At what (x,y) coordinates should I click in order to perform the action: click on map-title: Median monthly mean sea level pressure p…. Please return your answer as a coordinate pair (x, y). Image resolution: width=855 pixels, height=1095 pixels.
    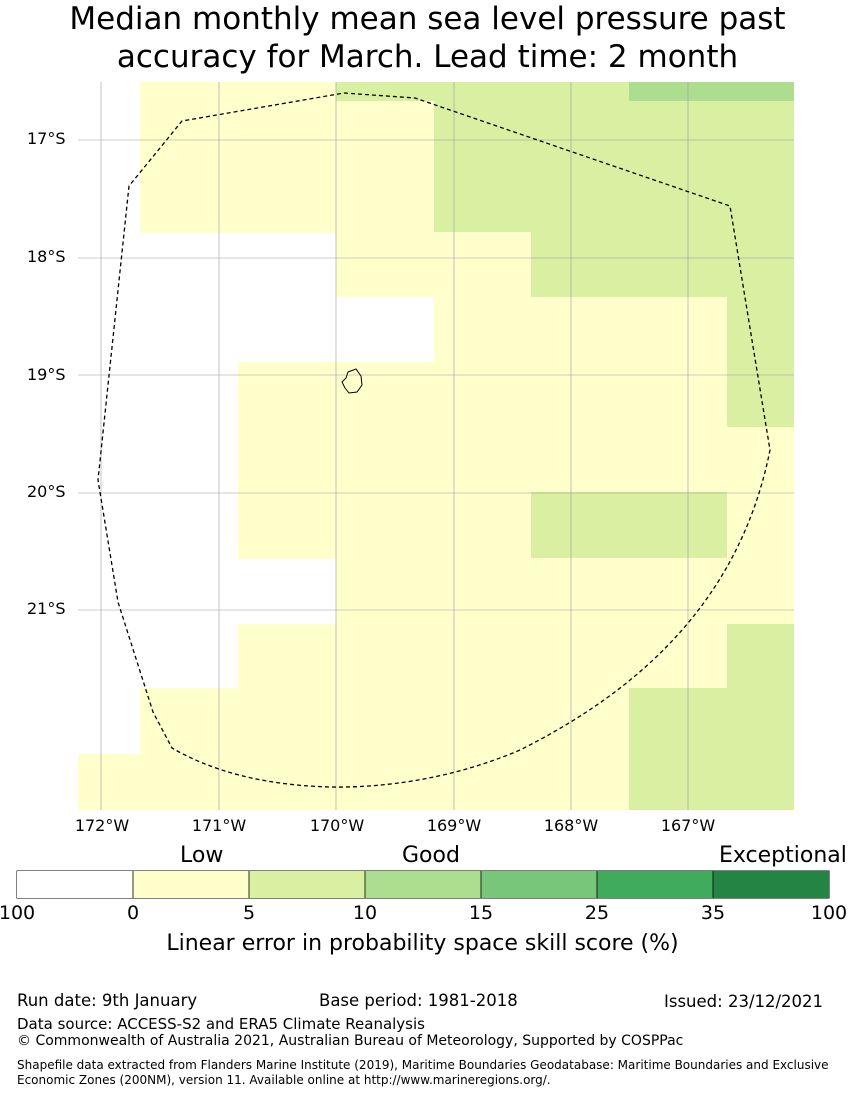
    Looking at the image, I should click on (427, 38).